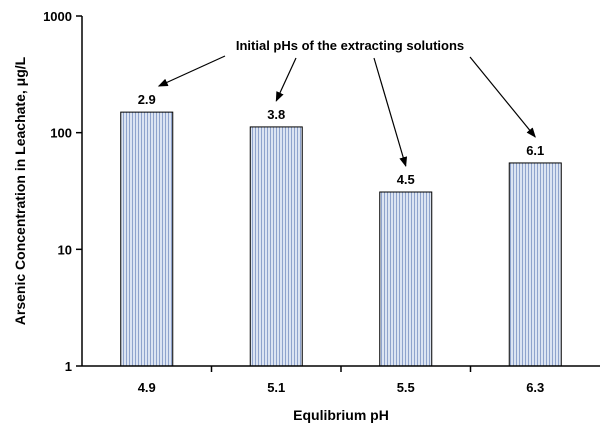 The image size is (608, 427). I want to click on bar-5.5, so click(406, 279).